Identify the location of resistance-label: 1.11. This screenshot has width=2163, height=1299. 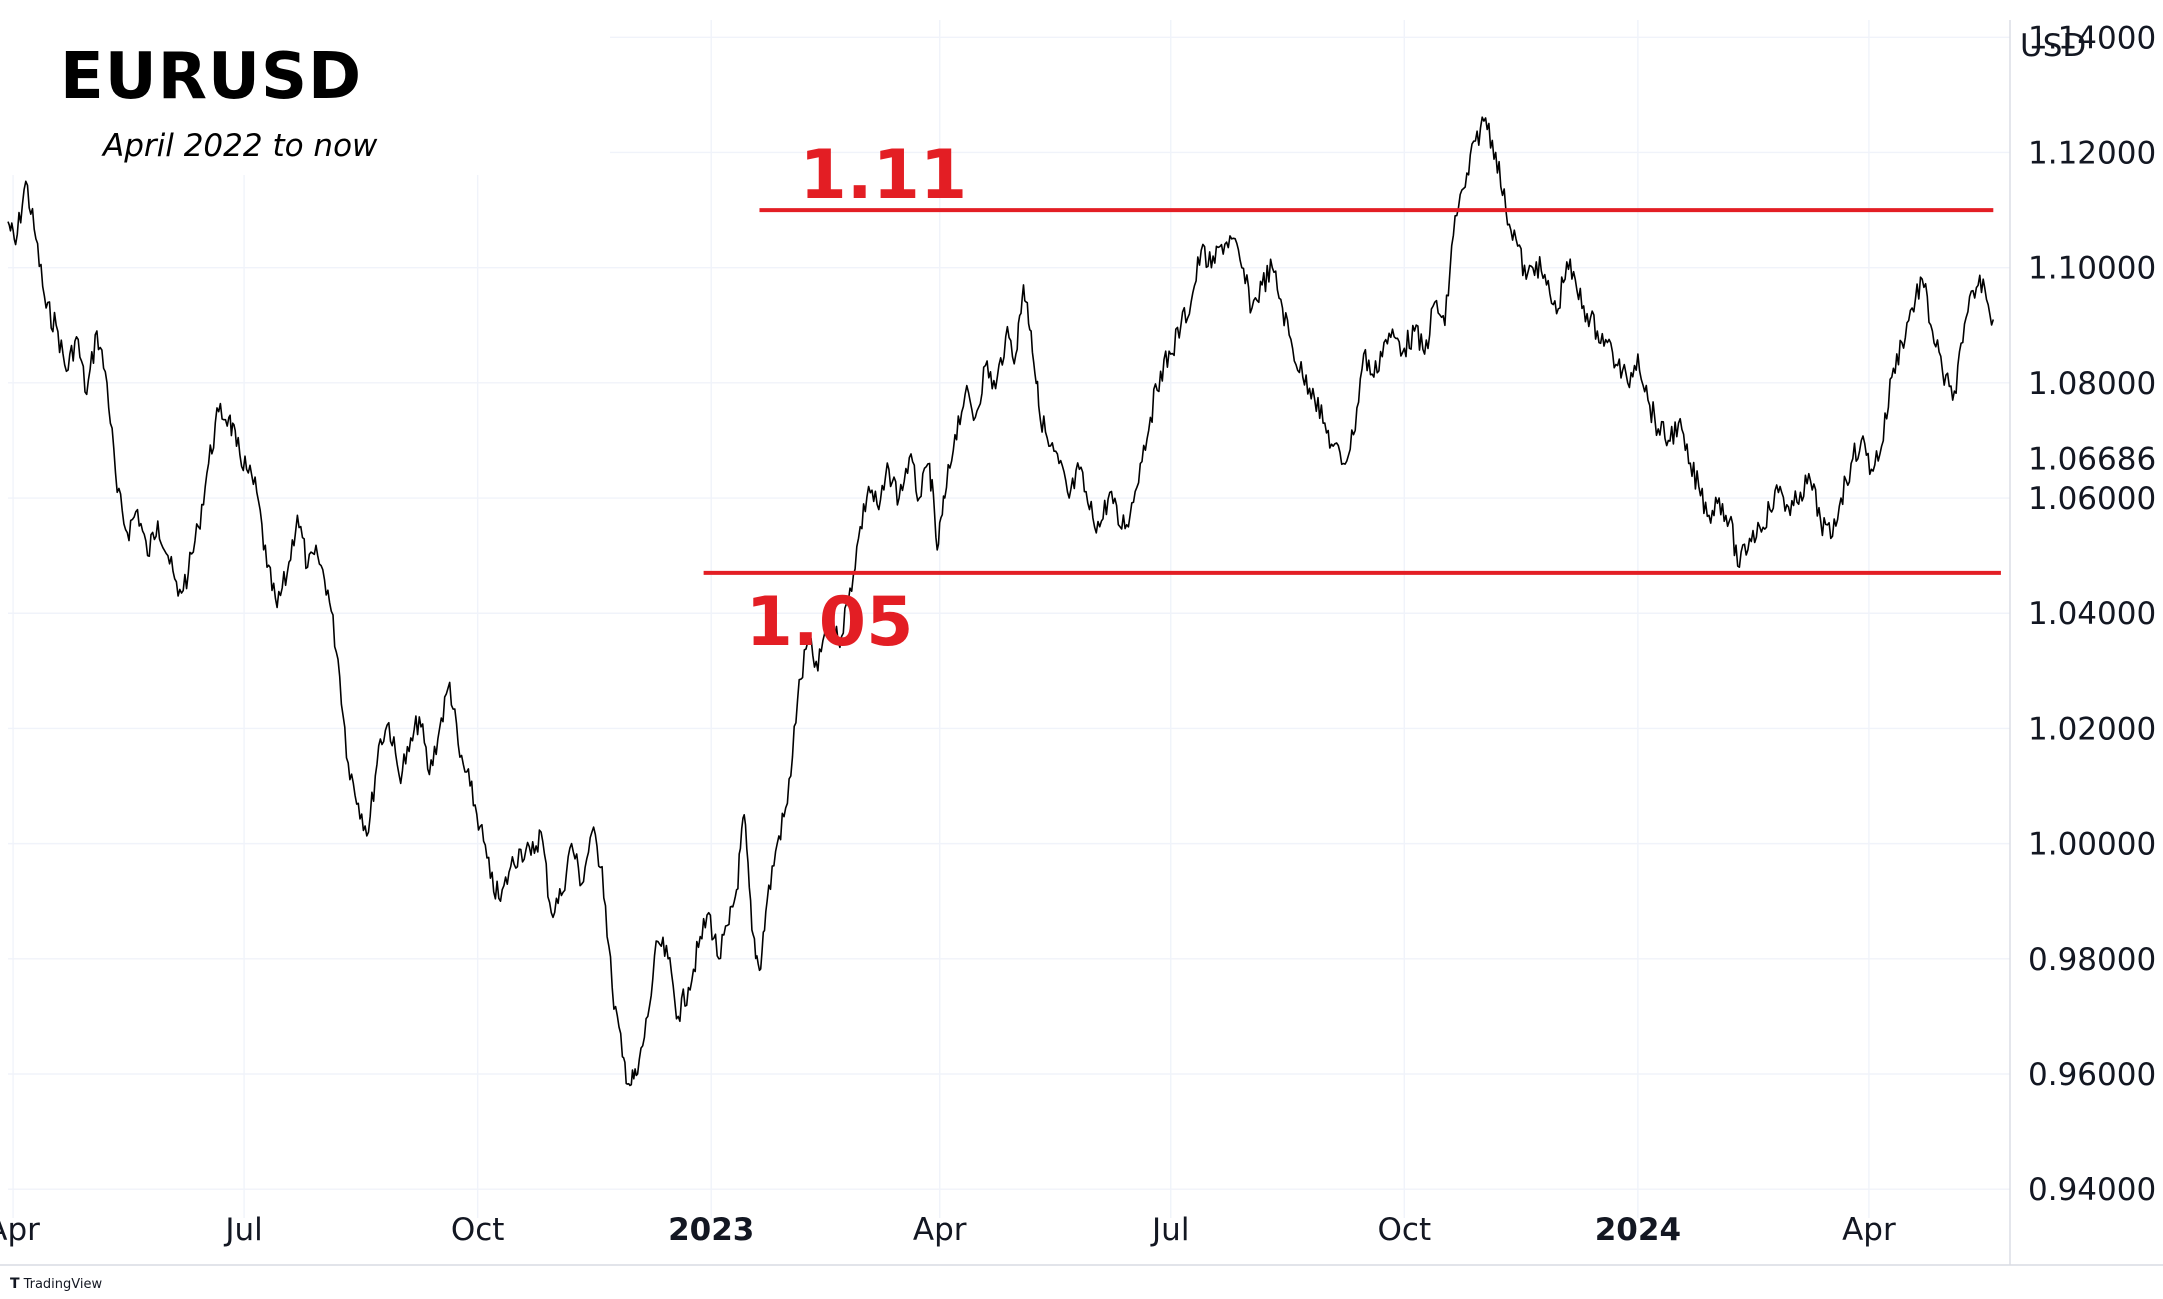
(883, 175).